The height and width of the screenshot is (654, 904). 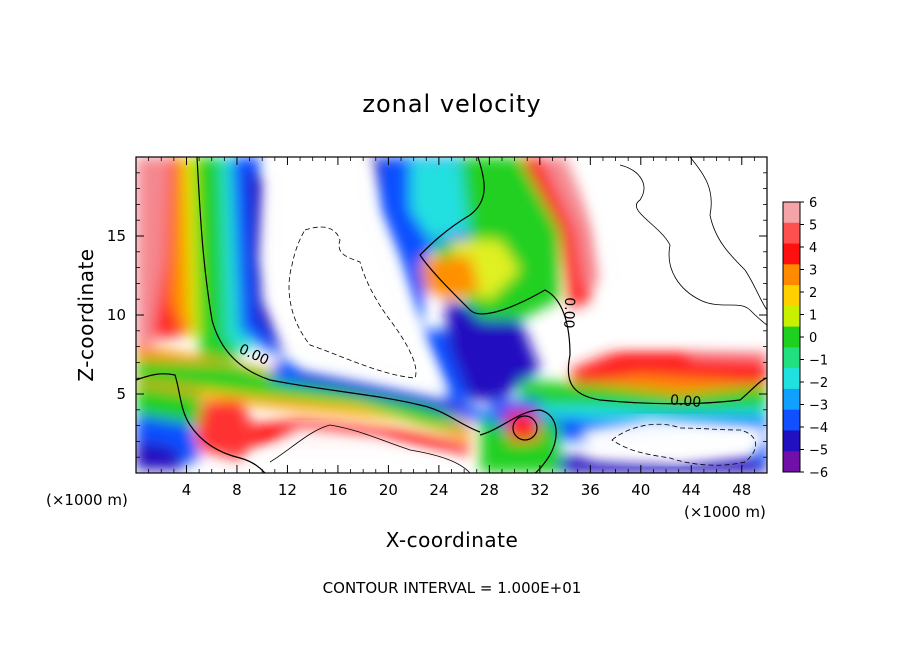 I want to click on right-edge-green, so click(x=550, y=464).